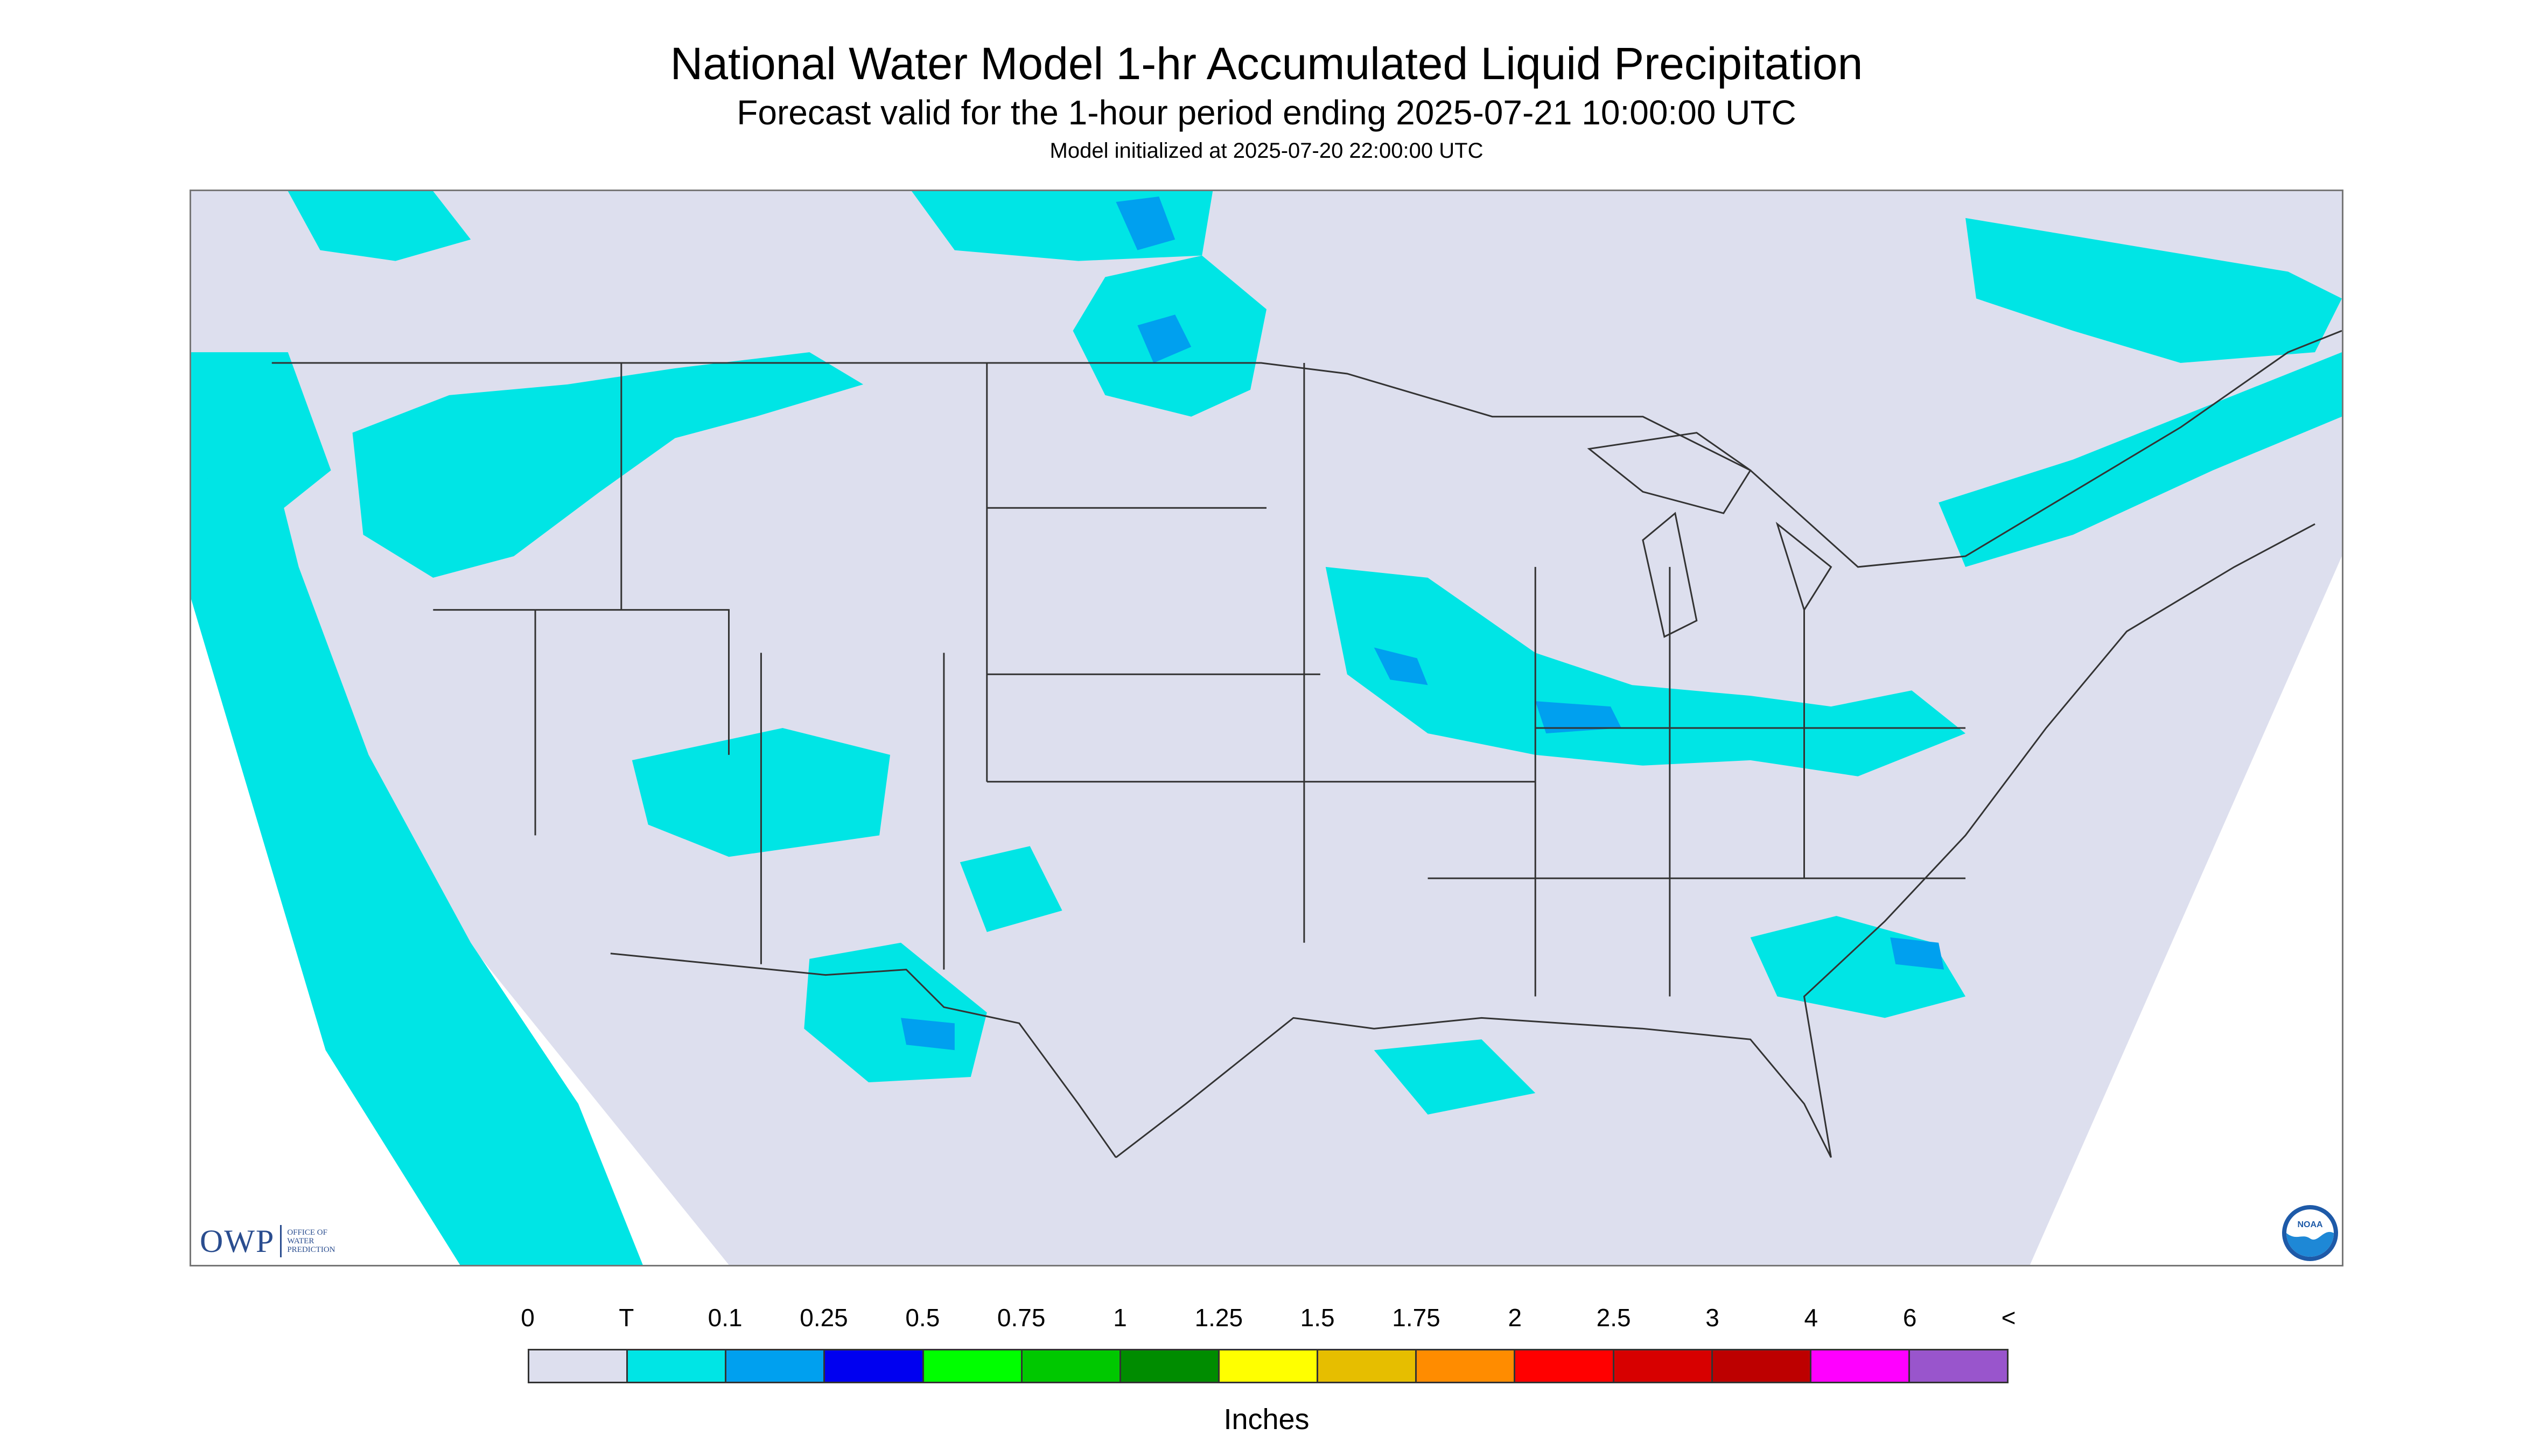 The height and width of the screenshot is (1456, 2533). What do you see at coordinates (1416, 1318) in the screenshot?
I see `legend-label: 1.75` at bounding box center [1416, 1318].